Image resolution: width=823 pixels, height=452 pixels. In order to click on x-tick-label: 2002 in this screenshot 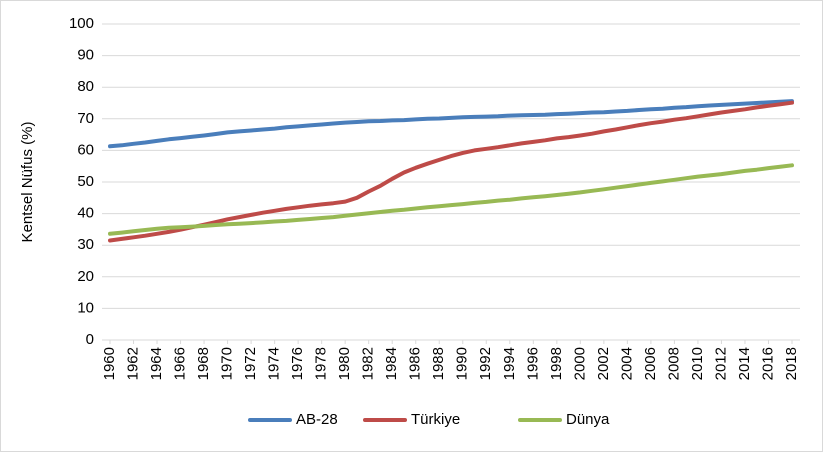, I will do `click(603, 363)`.